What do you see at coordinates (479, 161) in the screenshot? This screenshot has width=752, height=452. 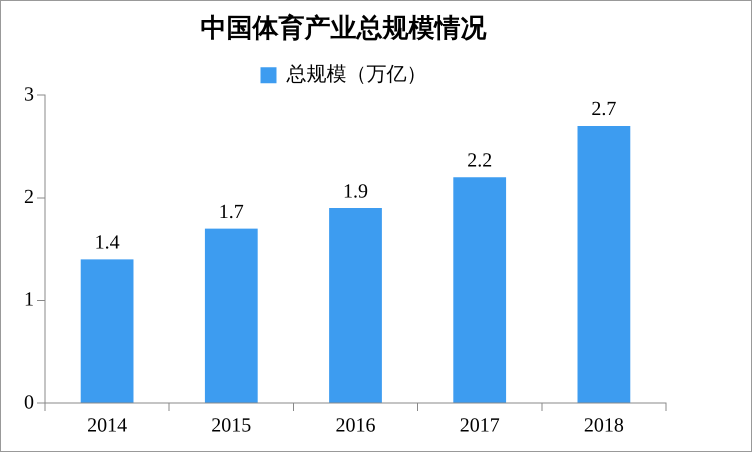 I see `data-label: 2.2` at bounding box center [479, 161].